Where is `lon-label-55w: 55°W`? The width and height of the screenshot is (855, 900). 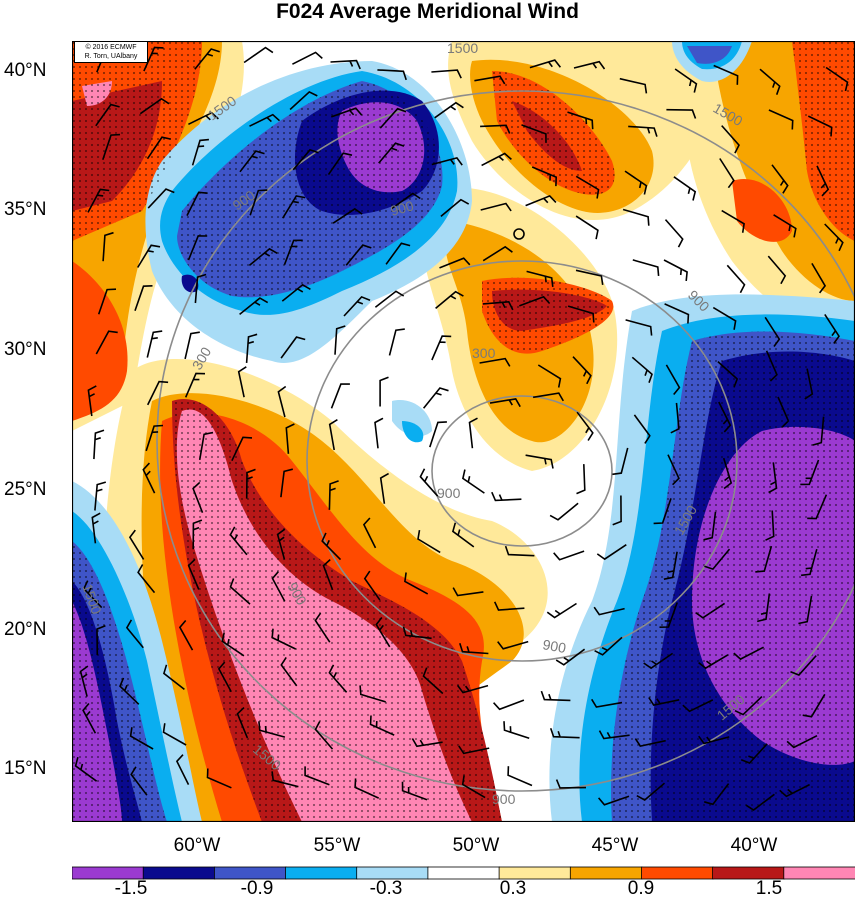 lon-label-55w: 55°W is located at coordinates (337, 845).